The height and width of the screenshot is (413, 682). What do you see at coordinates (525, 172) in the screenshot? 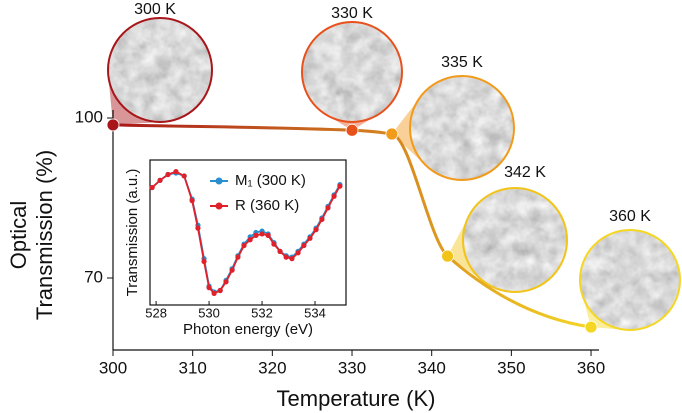
I see `temperature-label: 342 K` at bounding box center [525, 172].